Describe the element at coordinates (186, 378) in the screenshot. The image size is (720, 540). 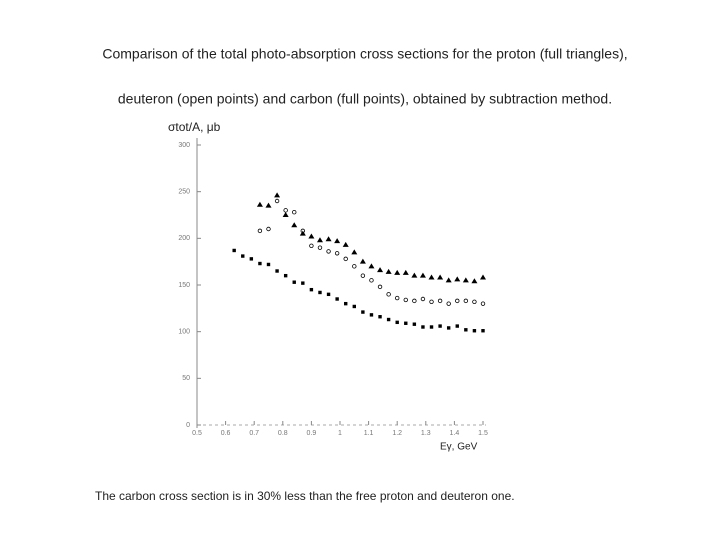
I see `y-tick-label: 50` at that location.